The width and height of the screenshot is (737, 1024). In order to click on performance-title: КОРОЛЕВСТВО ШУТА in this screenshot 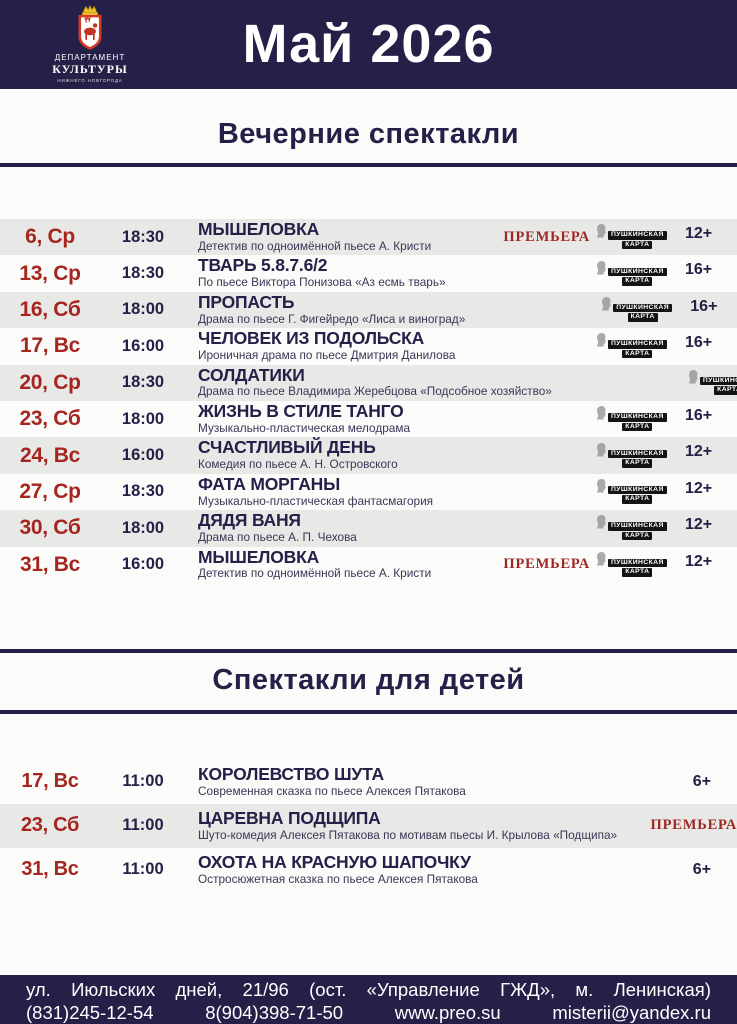, I will do `click(291, 773)`.